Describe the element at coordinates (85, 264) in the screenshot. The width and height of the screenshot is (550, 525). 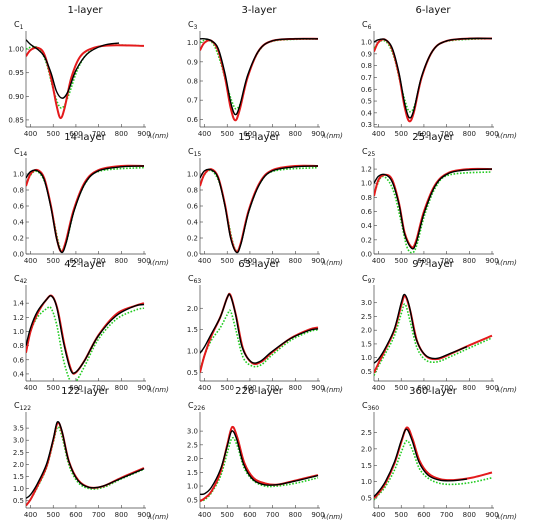
I see `panel-title: 42-layer` at that location.